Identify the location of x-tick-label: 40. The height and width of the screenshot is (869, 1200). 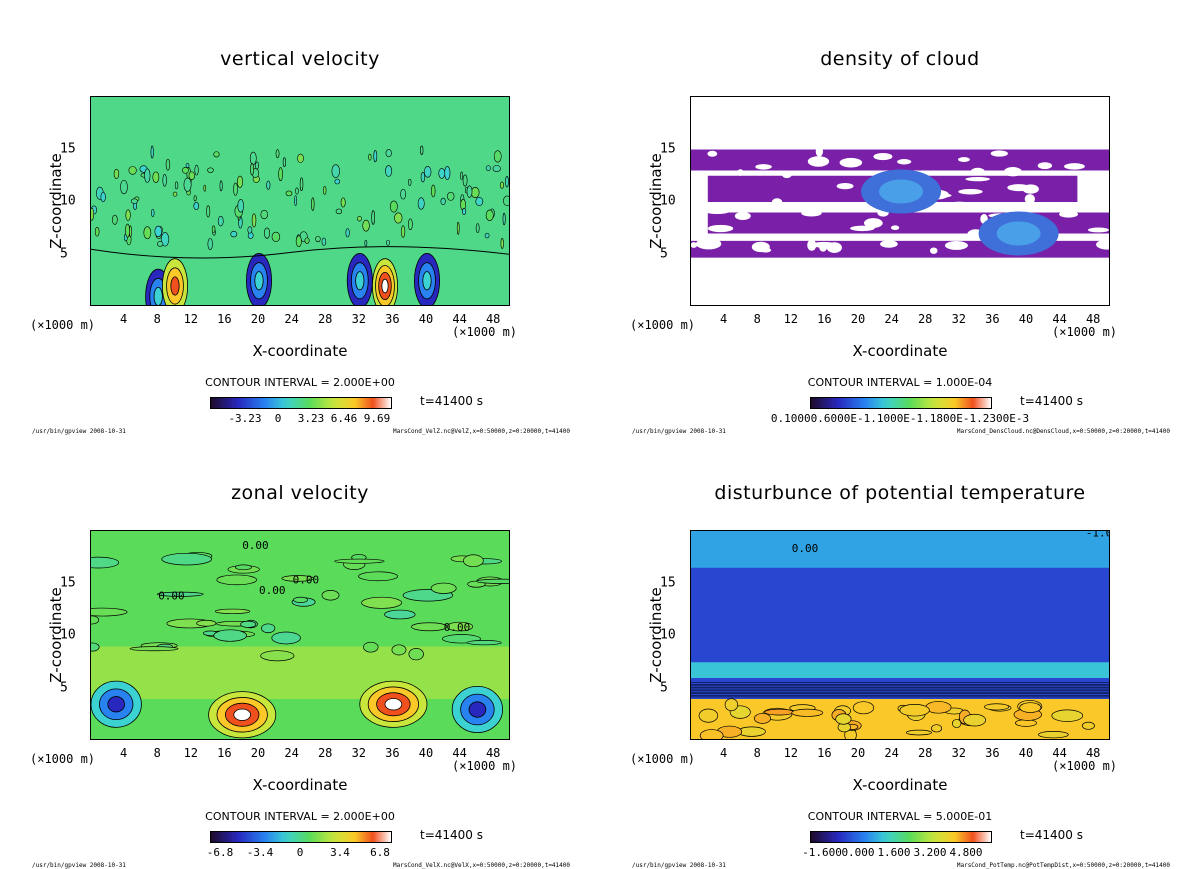
(1026, 319).